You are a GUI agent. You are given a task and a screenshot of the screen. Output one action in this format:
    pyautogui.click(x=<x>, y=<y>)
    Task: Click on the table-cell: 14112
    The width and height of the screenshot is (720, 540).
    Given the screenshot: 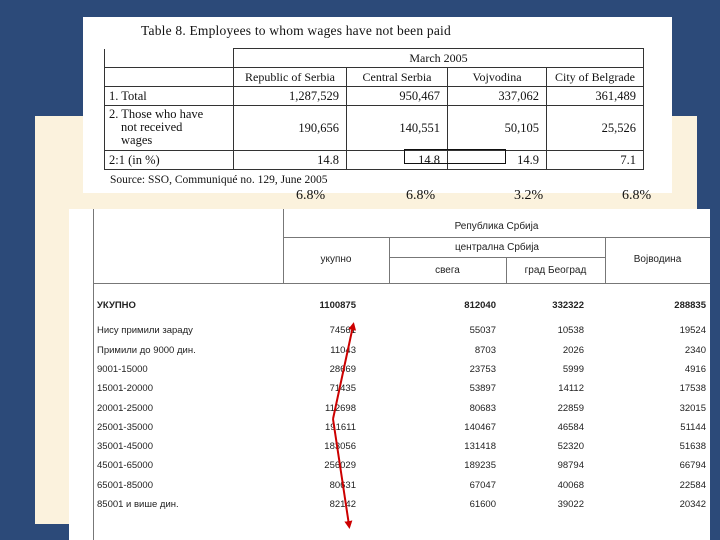 What is the action you would take?
    pyautogui.click(x=571, y=389)
    